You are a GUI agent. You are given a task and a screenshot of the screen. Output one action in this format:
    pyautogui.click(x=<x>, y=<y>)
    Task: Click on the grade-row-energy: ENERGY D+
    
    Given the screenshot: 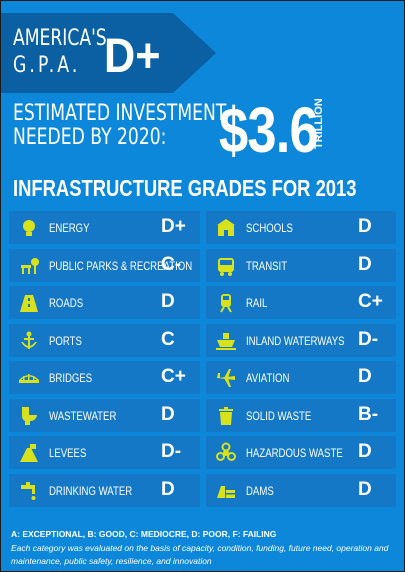 What is the action you would take?
    pyautogui.click(x=104, y=227)
    